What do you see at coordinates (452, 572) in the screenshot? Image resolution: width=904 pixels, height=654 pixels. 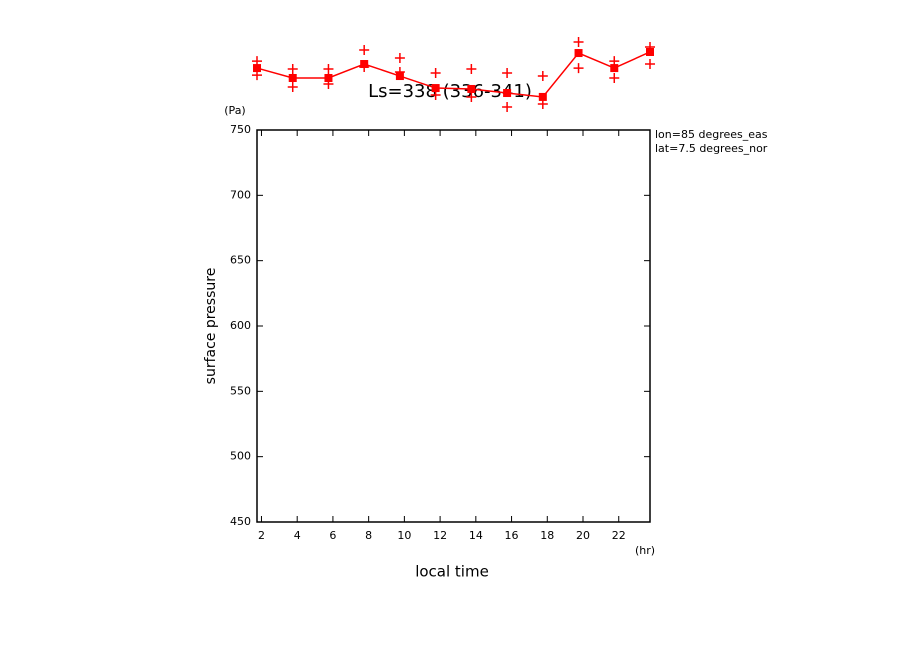 I see `x-axis-label: local time` at bounding box center [452, 572].